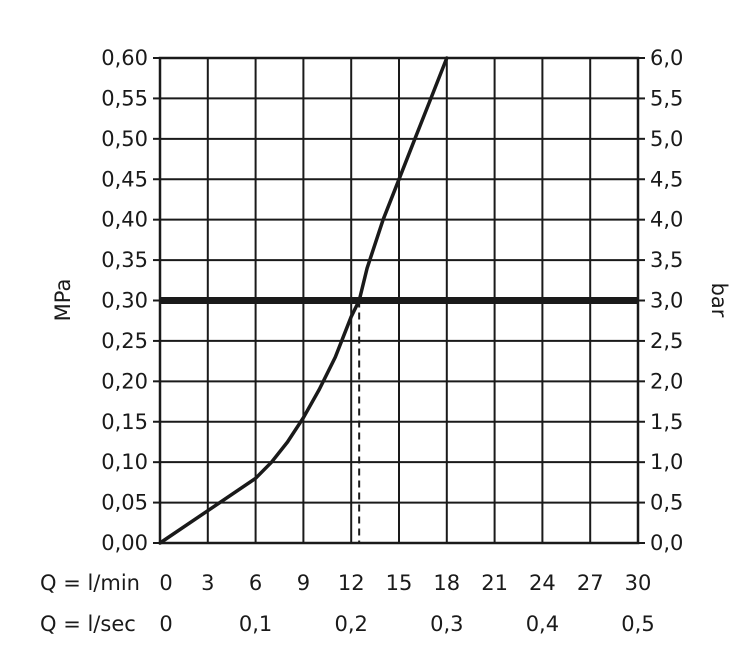 The height and width of the screenshot is (666, 746). I want to click on y-tick-label-left: 0,10, so click(124, 462).